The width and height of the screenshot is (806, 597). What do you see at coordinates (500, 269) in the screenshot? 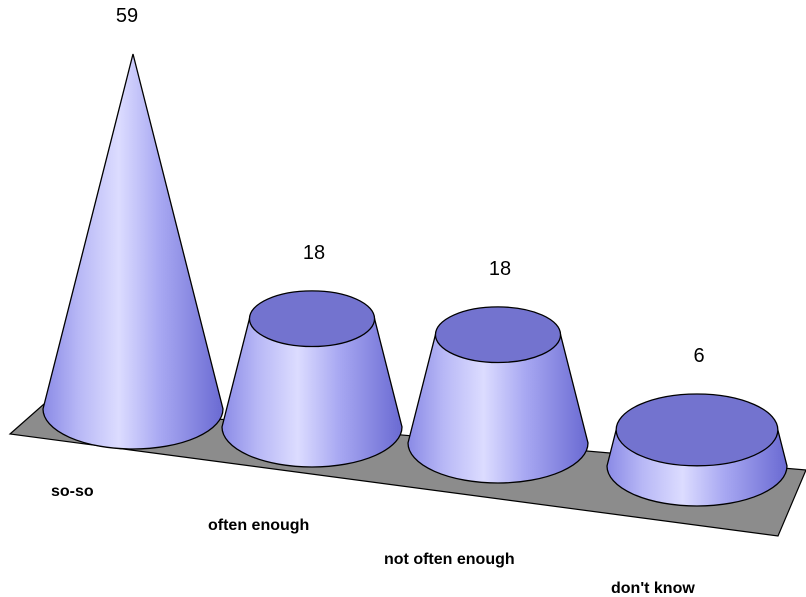
I see `cone-not-often-enough-value-label: 18` at bounding box center [500, 269].